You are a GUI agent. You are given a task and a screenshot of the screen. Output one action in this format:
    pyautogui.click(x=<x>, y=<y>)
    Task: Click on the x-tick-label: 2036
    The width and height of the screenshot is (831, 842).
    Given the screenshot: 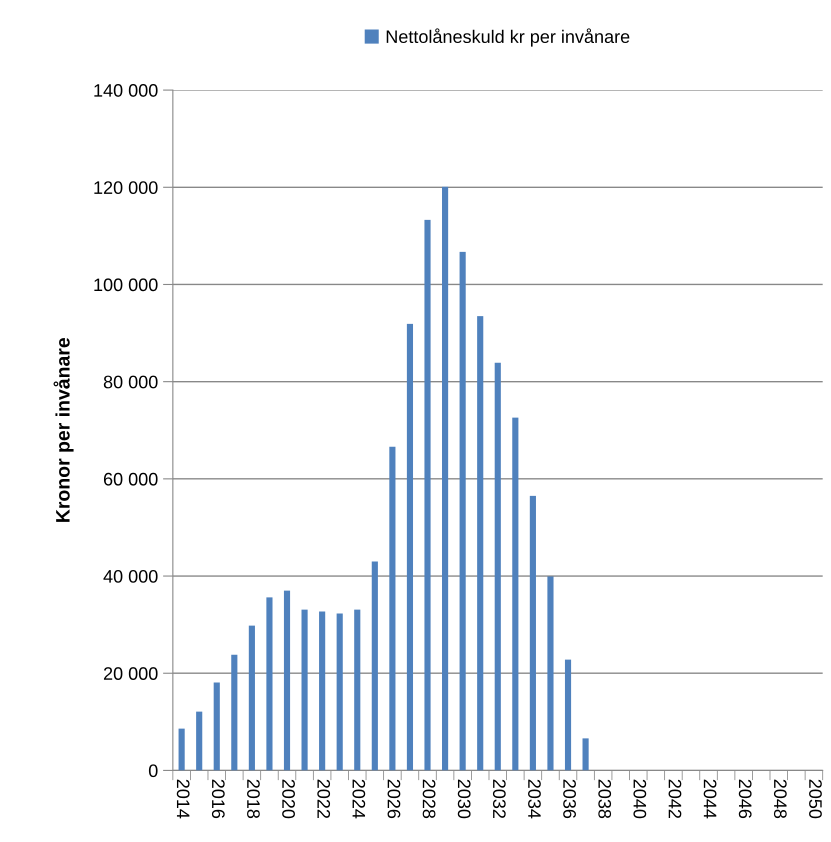 What is the action you would take?
    pyautogui.click(x=569, y=799)
    